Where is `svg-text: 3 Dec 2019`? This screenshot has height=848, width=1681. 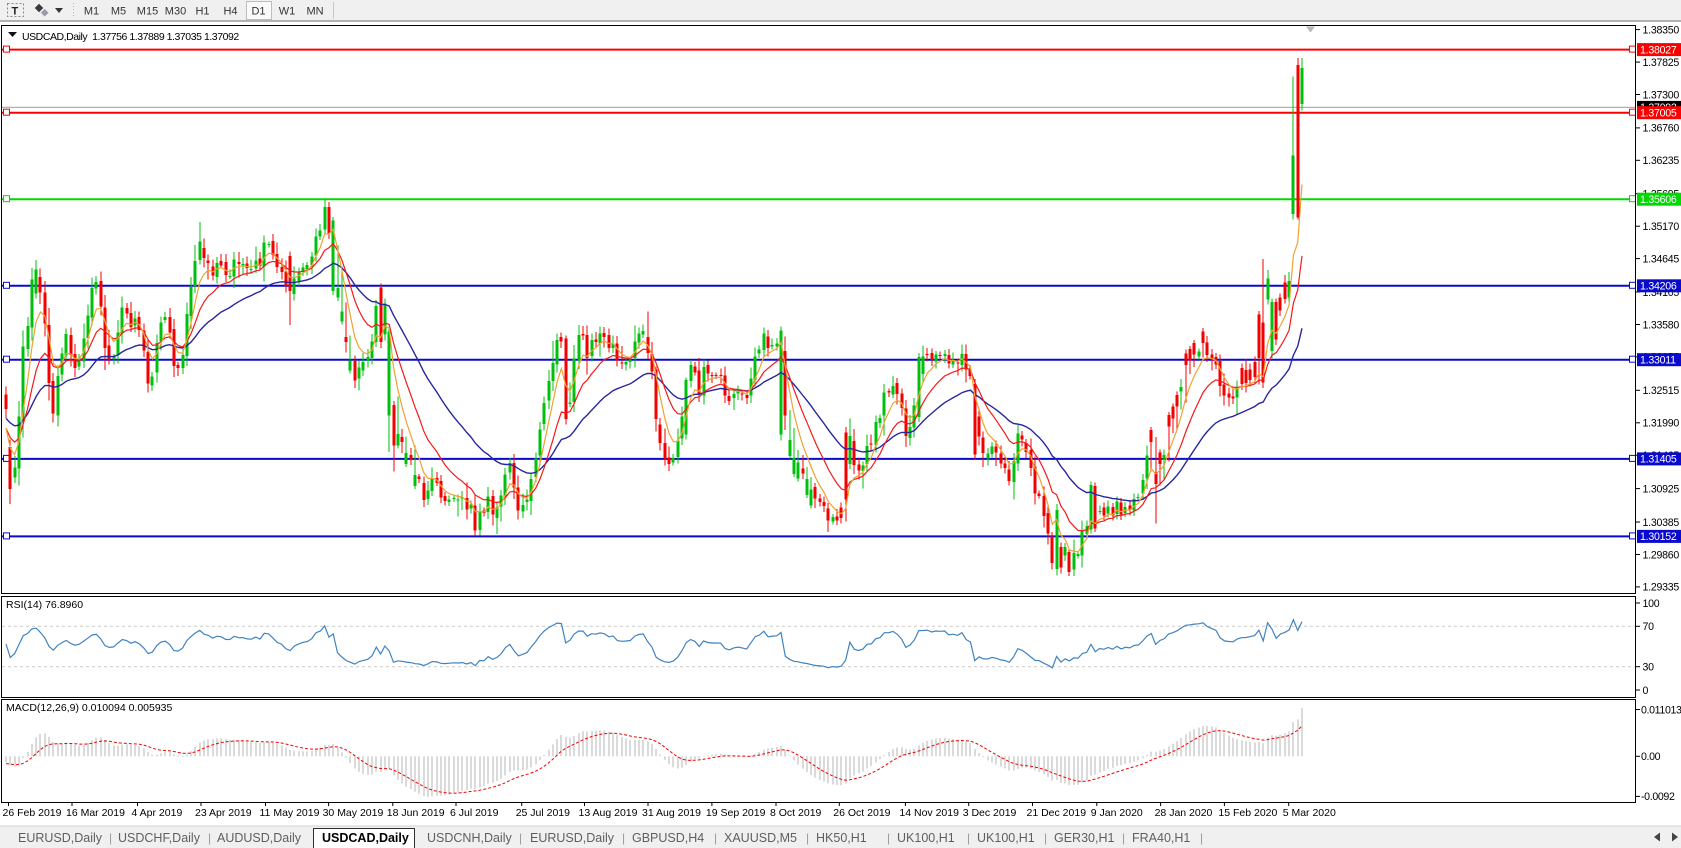
svg-text: 3 Dec 2019 is located at coordinates (990, 813).